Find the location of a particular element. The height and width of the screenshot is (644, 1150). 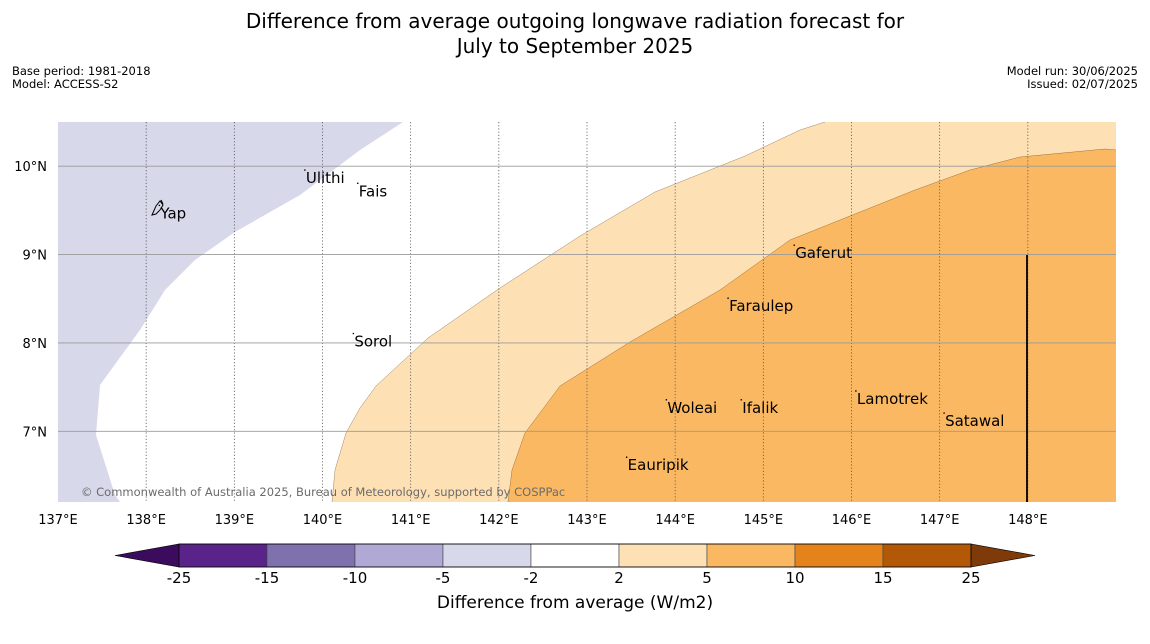

yap-island is located at coordinates (157, 207).